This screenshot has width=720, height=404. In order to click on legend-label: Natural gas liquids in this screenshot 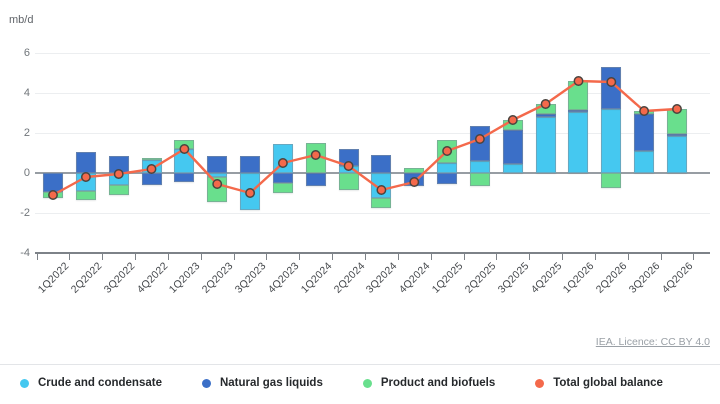, I will do `click(271, 383)`.